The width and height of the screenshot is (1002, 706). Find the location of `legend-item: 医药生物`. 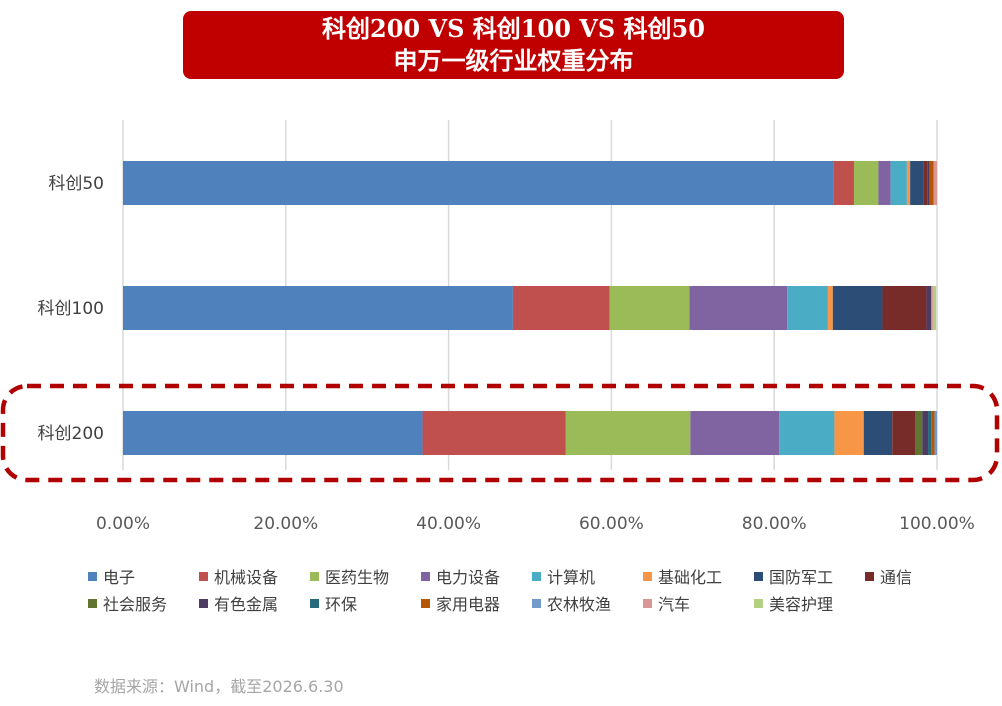

legend-item: 医药生物 is located at coordinates (349, 576).